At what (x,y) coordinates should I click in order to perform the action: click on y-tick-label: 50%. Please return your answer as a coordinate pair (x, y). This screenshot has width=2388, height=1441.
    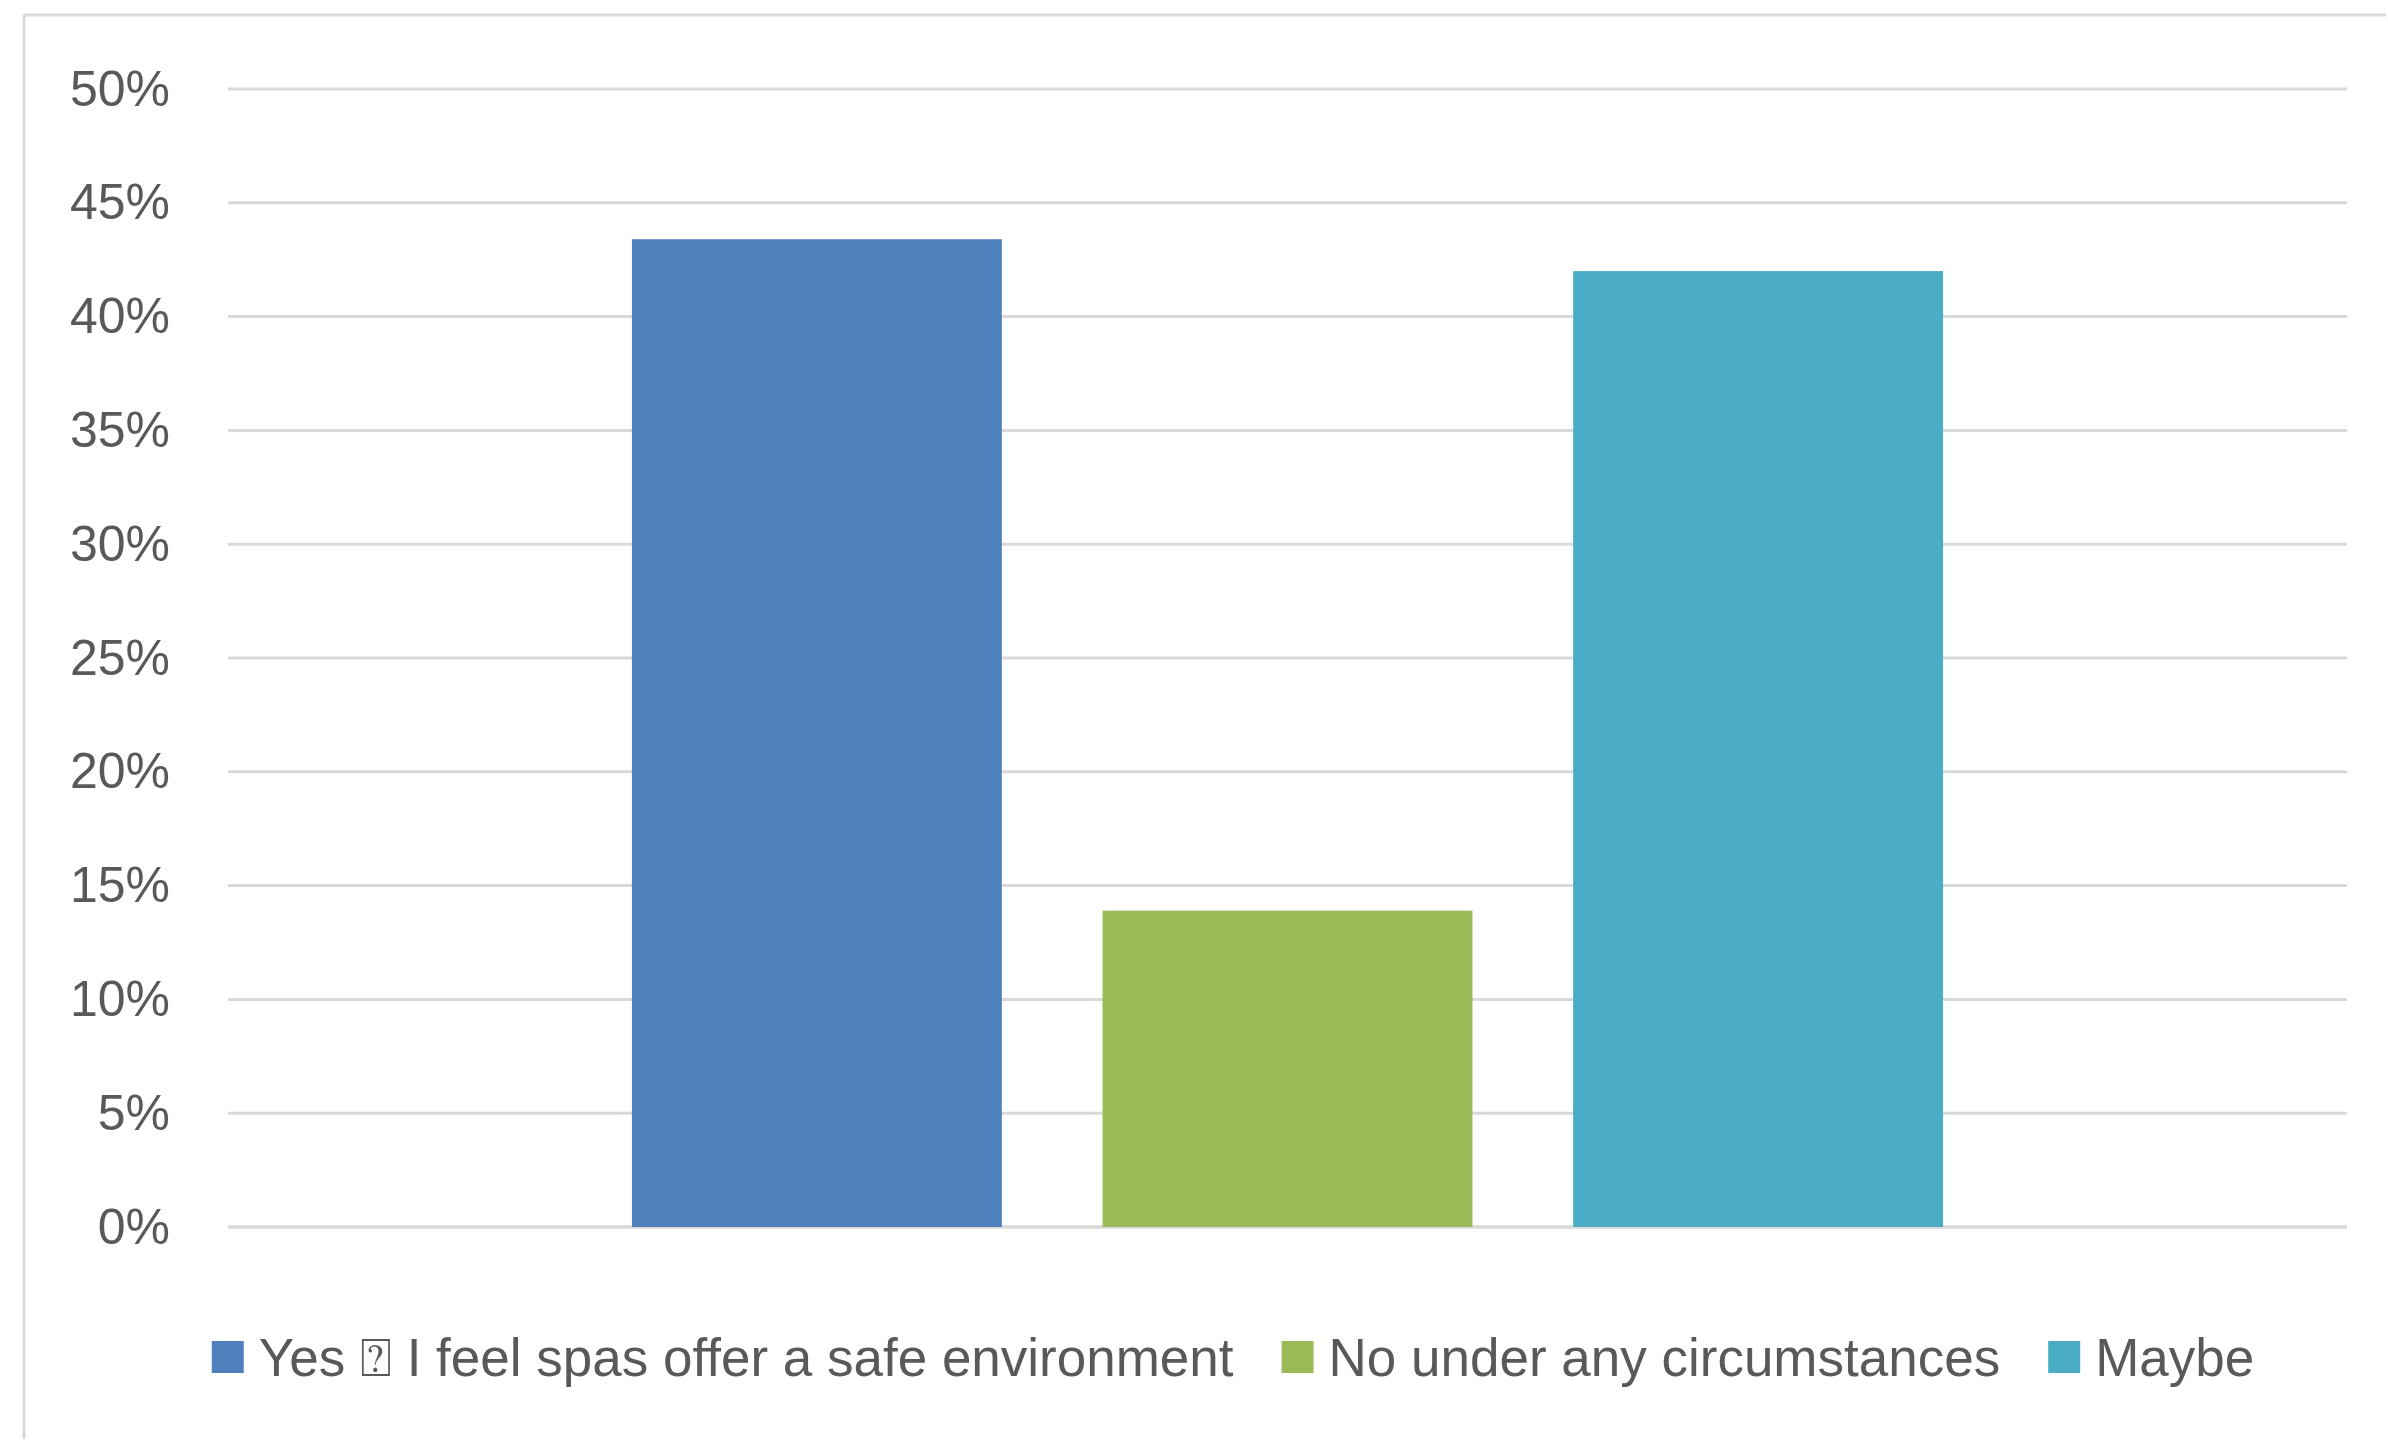
    Looking at the image, I should click on (119, 88).